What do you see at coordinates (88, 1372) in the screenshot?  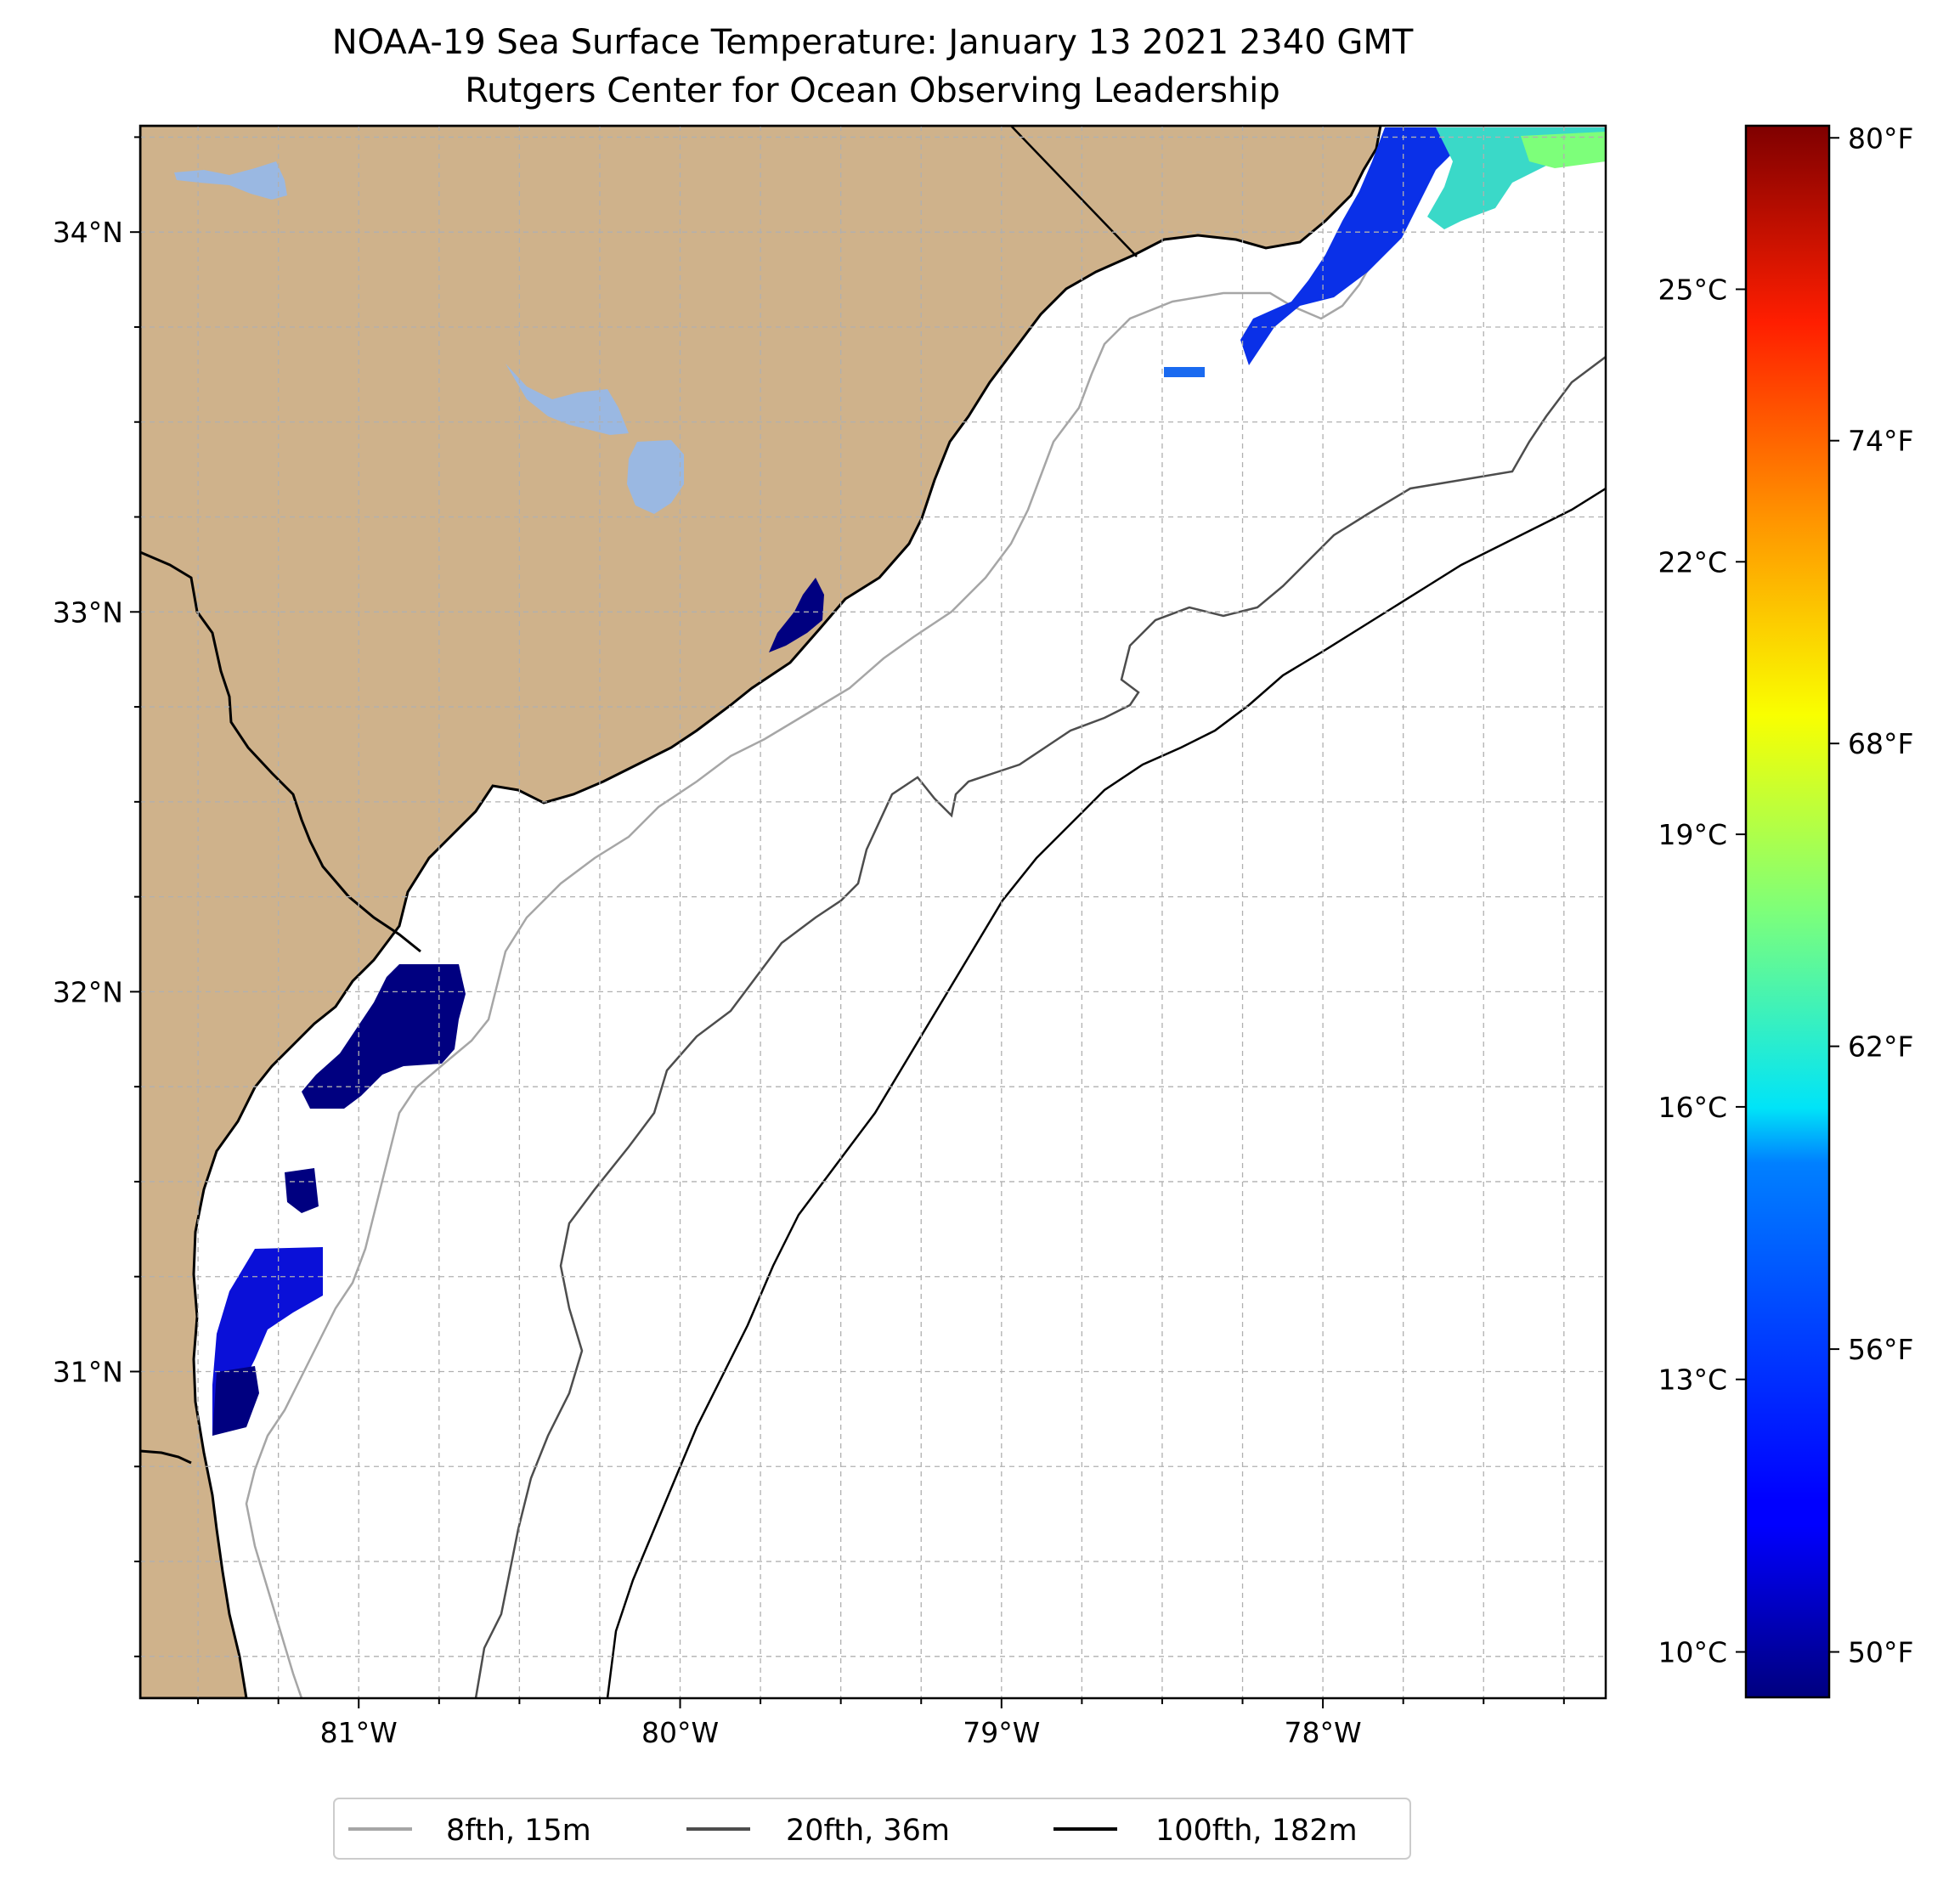 I see `lat-tick-label: 31°N` at bounding box center [88, 1372].